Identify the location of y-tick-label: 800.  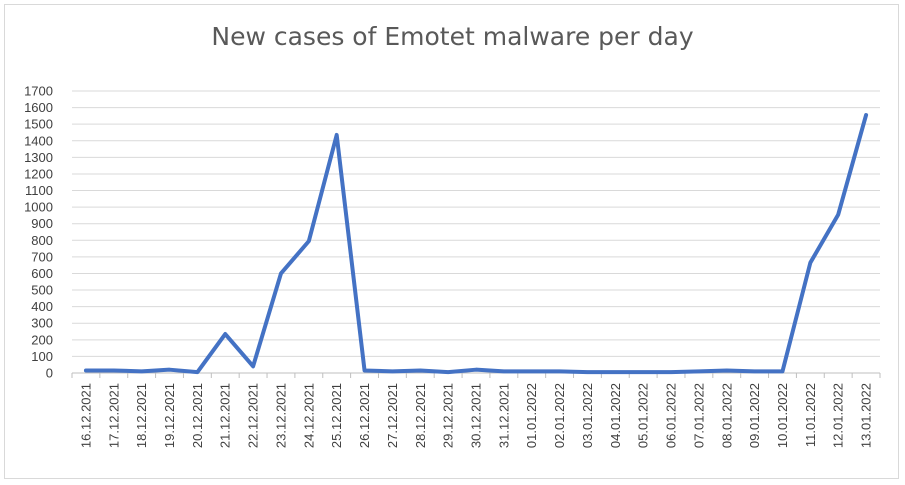
(42, 240).